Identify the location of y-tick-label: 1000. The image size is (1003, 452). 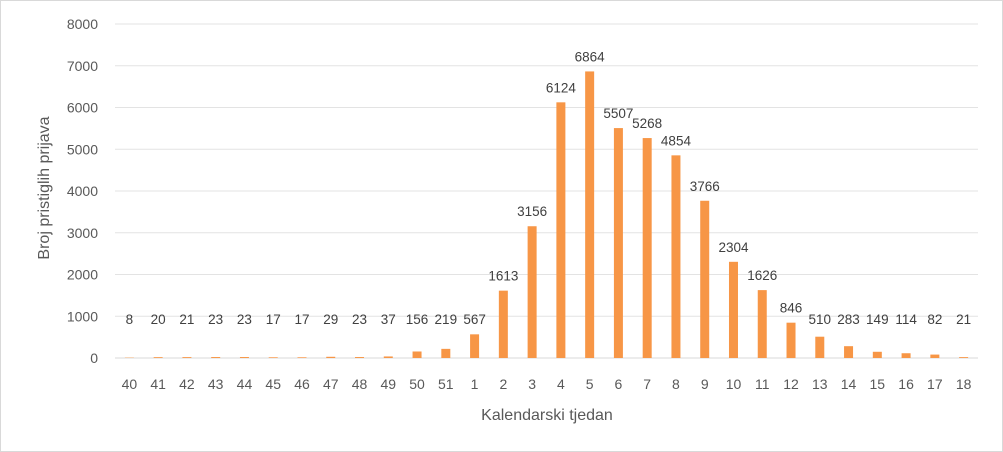
(82, 316).